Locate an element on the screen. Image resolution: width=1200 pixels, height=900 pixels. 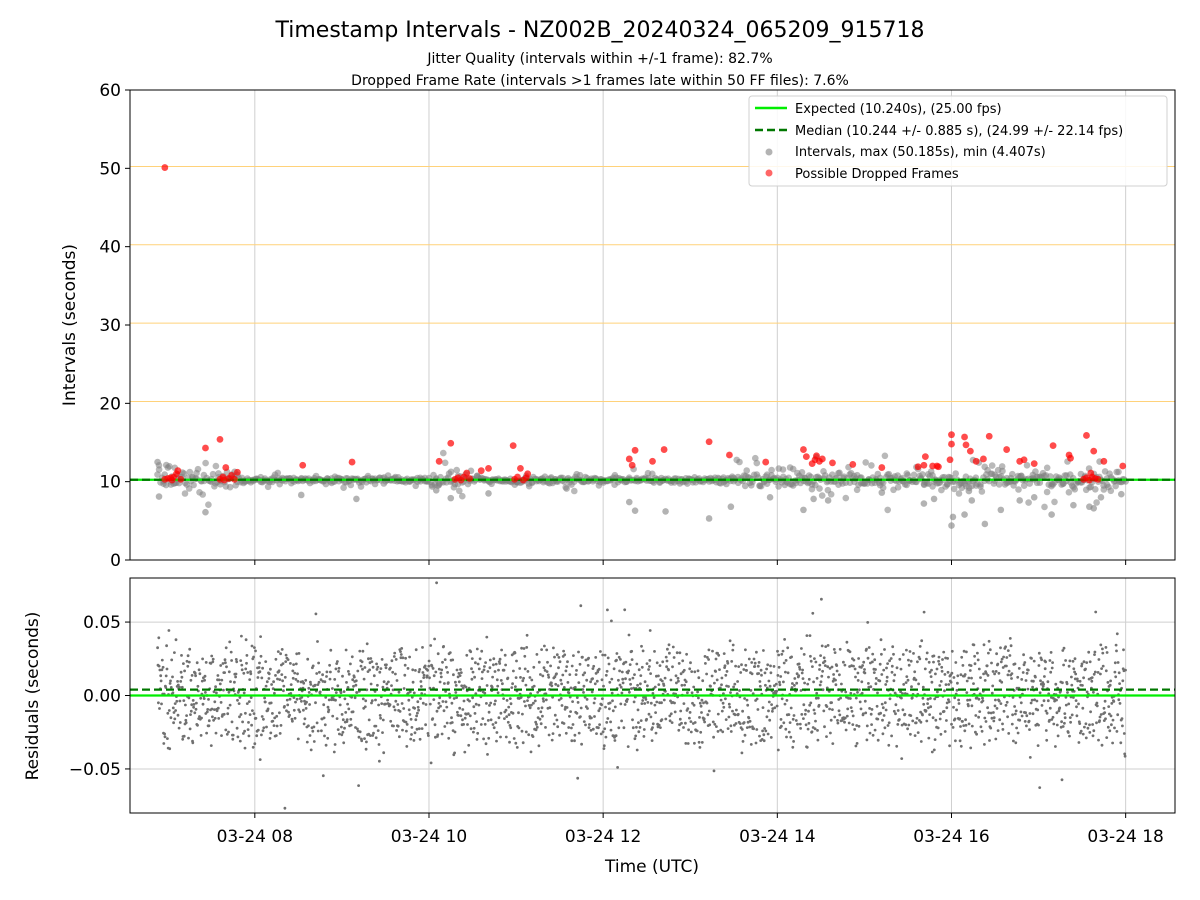
x-tick-label: 03-24 08 is located at coordinates (255, 837).